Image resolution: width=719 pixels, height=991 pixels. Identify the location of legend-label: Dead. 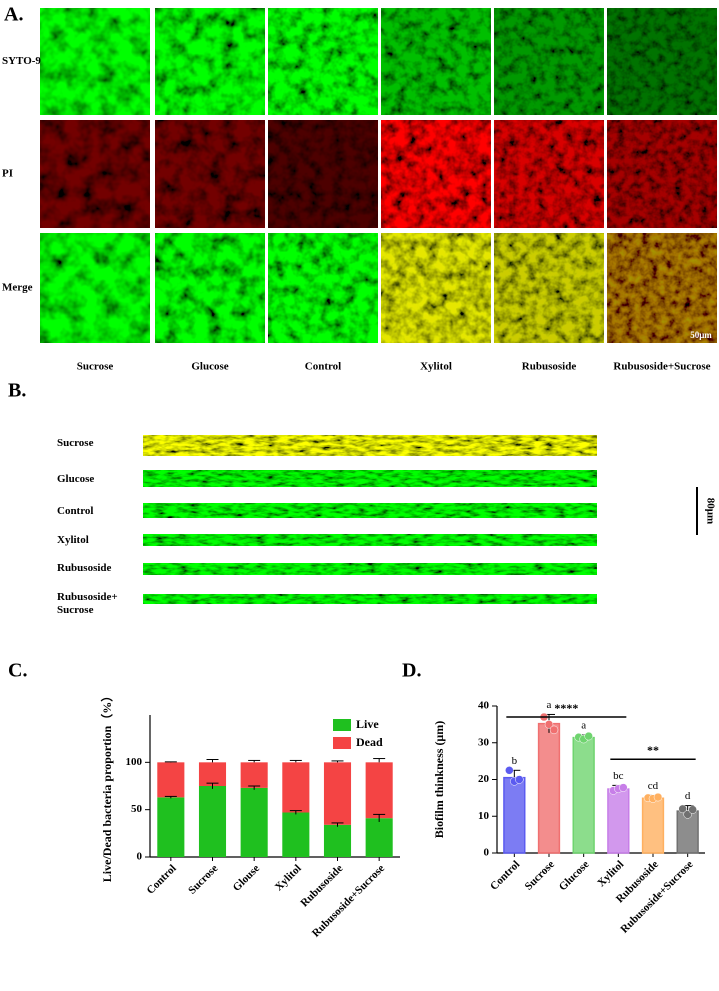
(369, 742).